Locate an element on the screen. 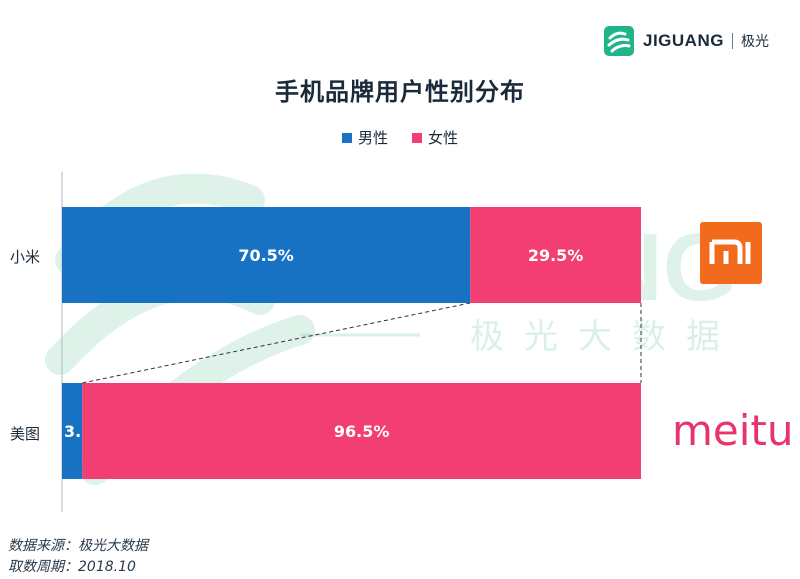 This screenshot has width=800, height=579. period-note: 取数周期：2018.10 is located at coordinates (72, 567).